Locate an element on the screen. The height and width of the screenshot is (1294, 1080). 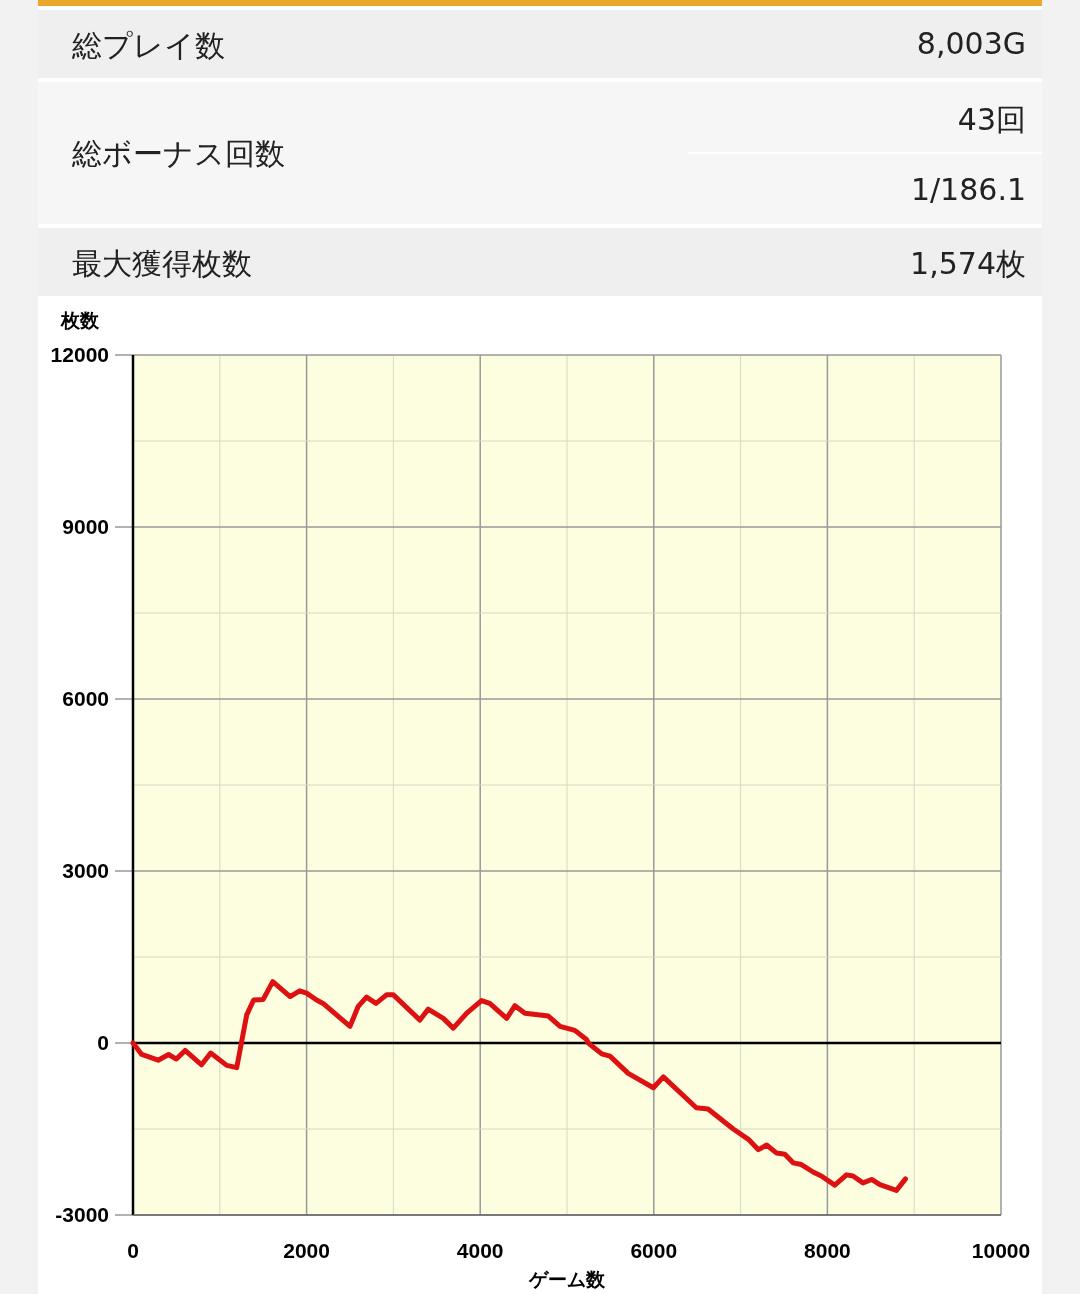
x-tick-label: 10000 is located at coordinates (1001, 1250).